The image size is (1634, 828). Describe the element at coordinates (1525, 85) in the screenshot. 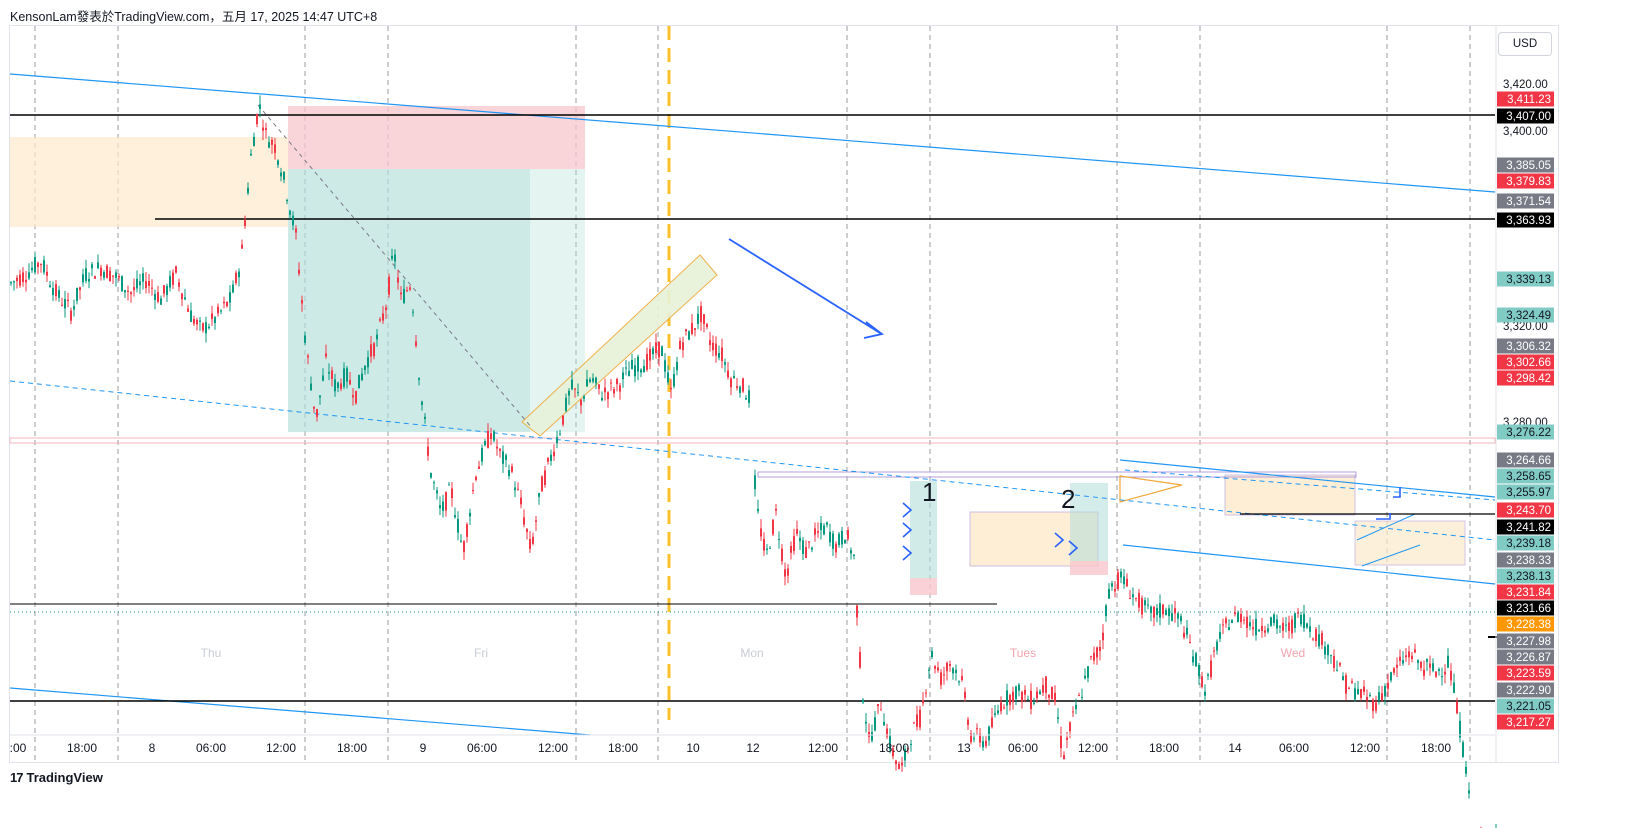

I see `price-axis-tick: 3,420.00` at that location.